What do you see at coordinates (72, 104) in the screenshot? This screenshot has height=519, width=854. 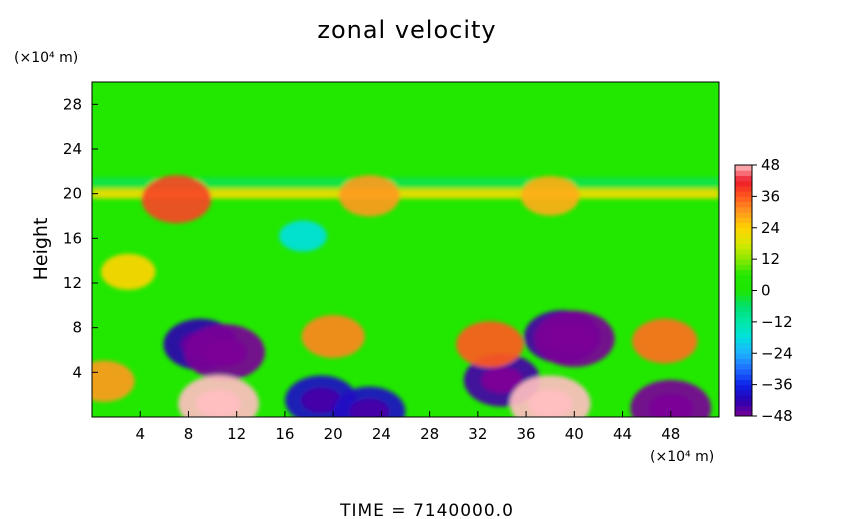 I see `y-tick-label: 28` at bounding box center [72, 104].